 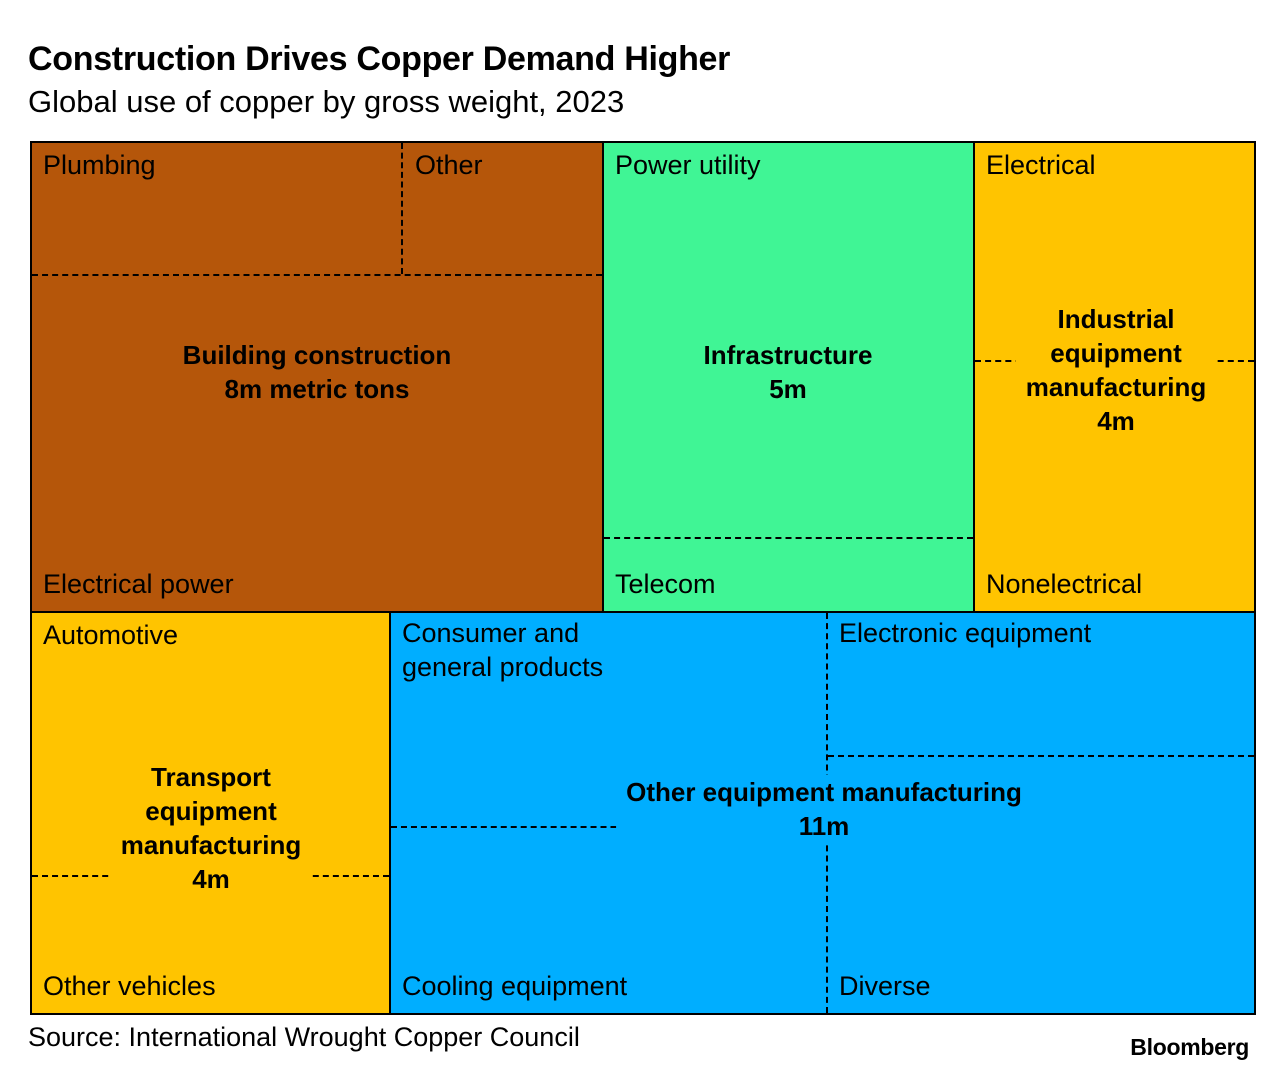 I want to click on transport-equipment-main-label: Transport equipment manufacturing 4m, so click(x=211, y=828).